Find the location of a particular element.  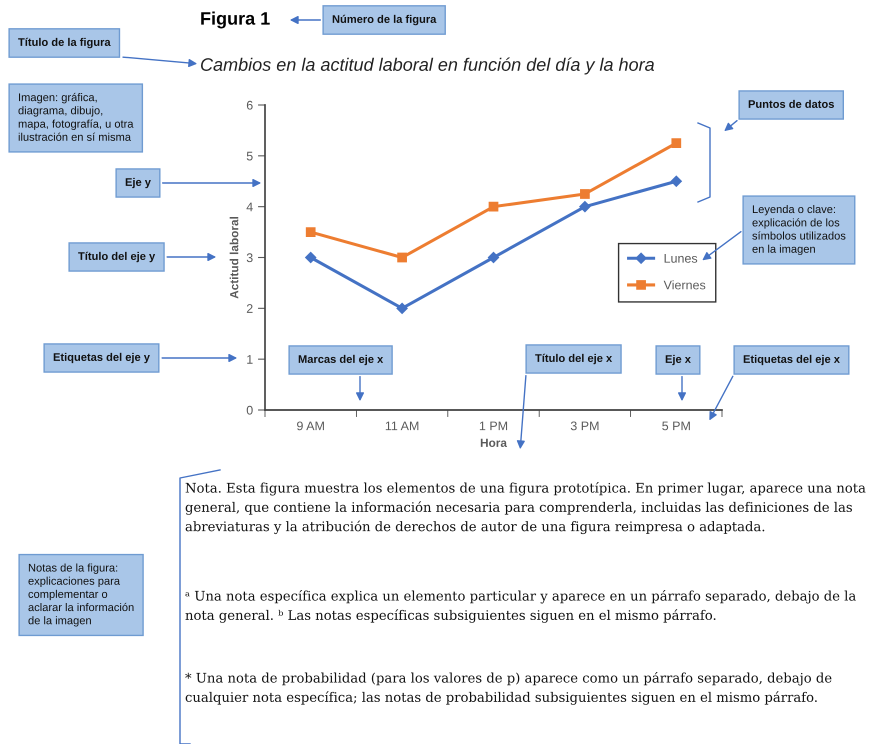

y-axis-title: Actitud laboral is located at coordinates (234, 258).